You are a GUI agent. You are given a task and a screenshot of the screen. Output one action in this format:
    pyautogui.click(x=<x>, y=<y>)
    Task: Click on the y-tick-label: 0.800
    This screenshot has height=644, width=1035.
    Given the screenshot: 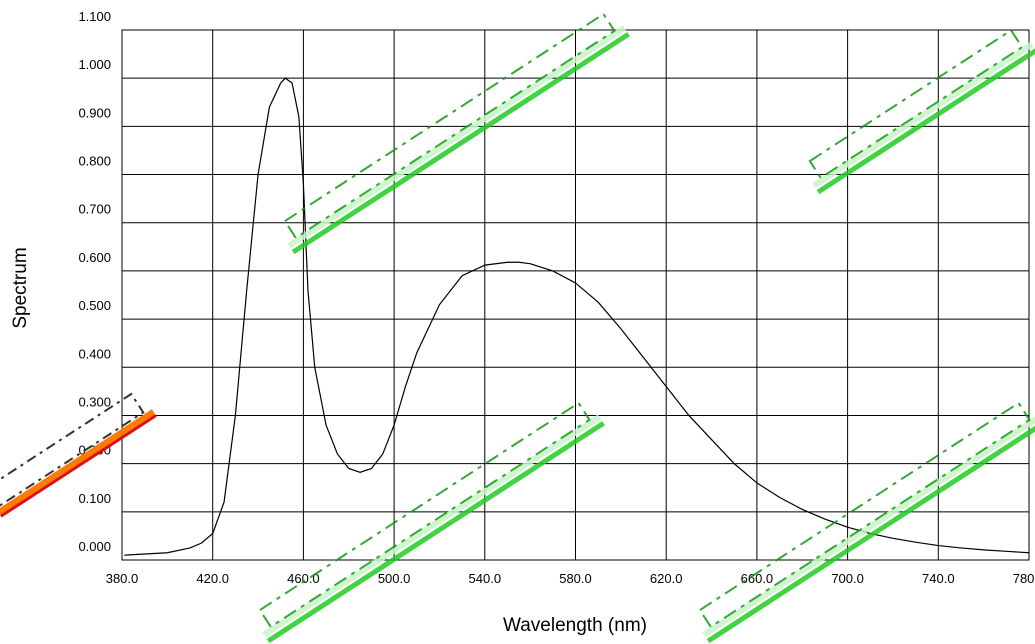 What is the action you would take?
    pyautogui.click(x=94, y=161)
    